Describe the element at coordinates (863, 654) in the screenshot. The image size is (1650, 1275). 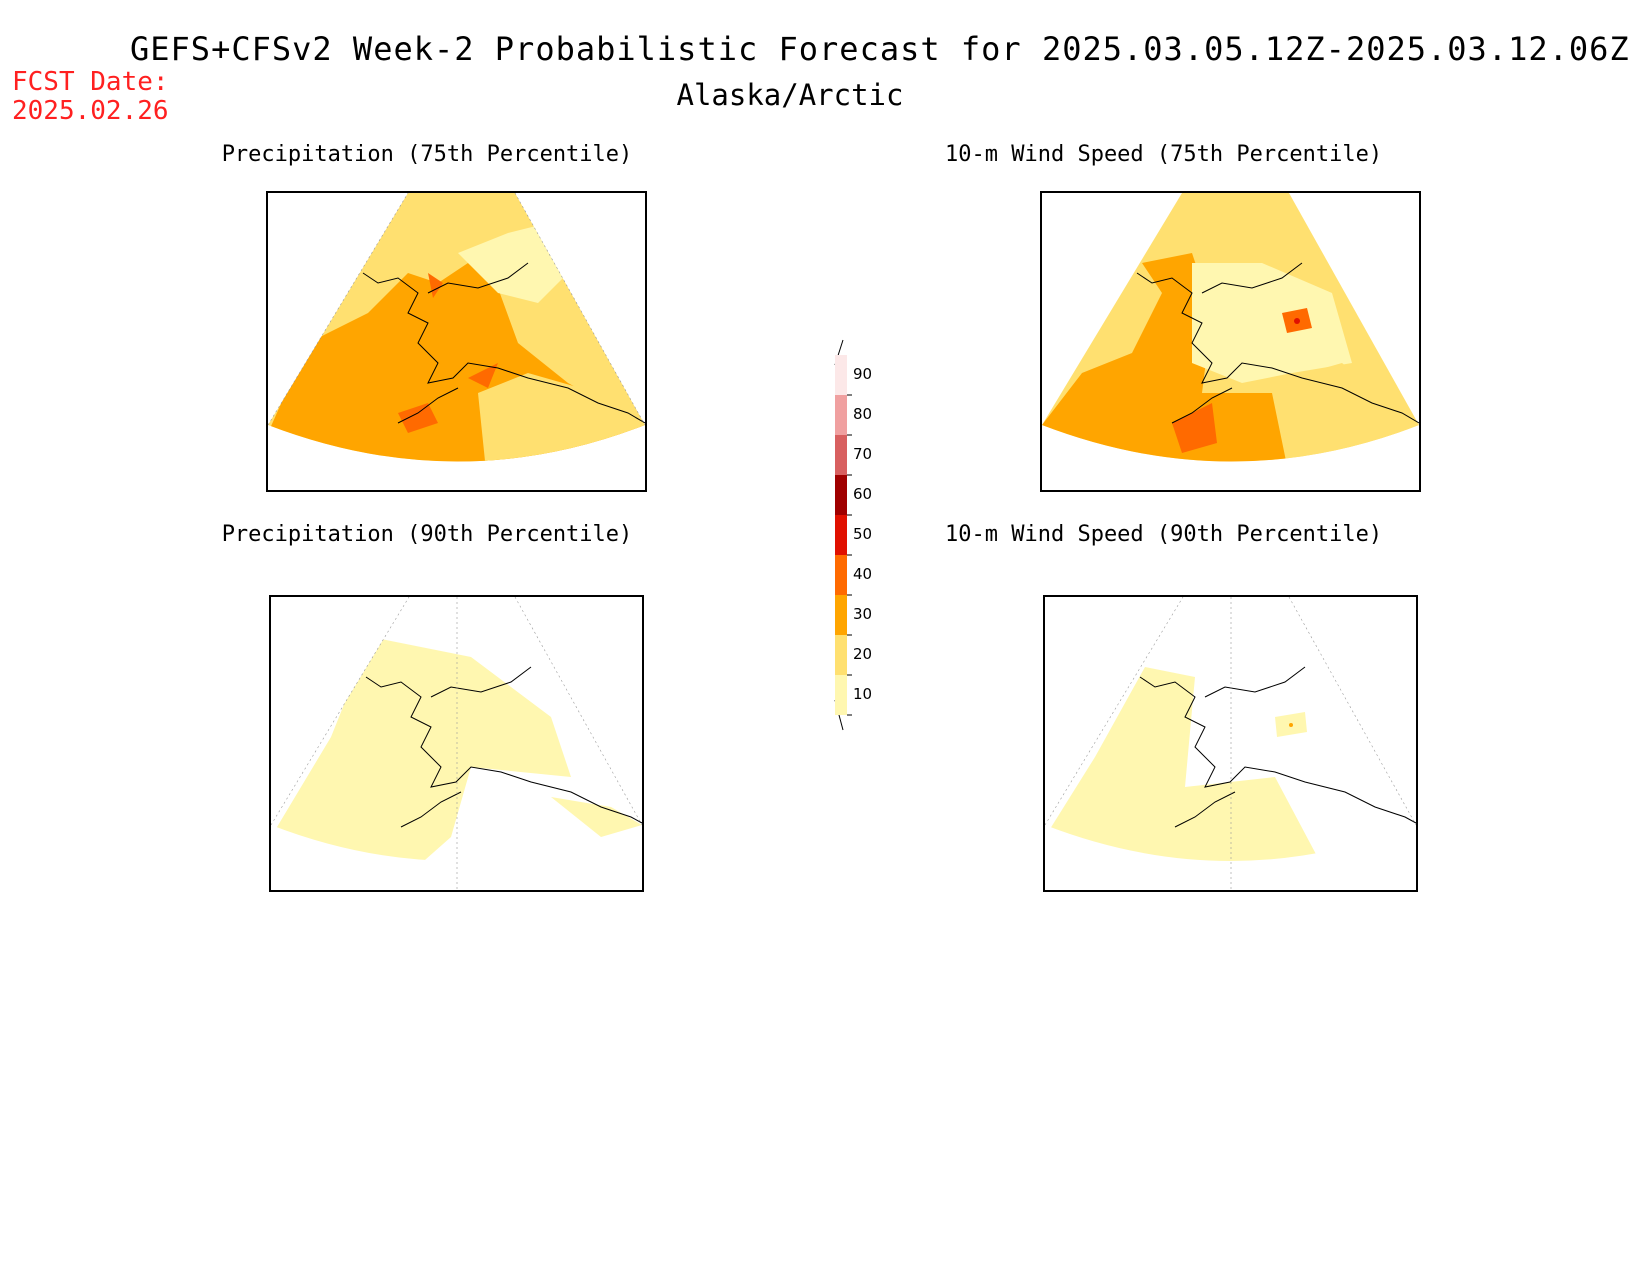
I see `colorbar-label-20: 20` at that location.